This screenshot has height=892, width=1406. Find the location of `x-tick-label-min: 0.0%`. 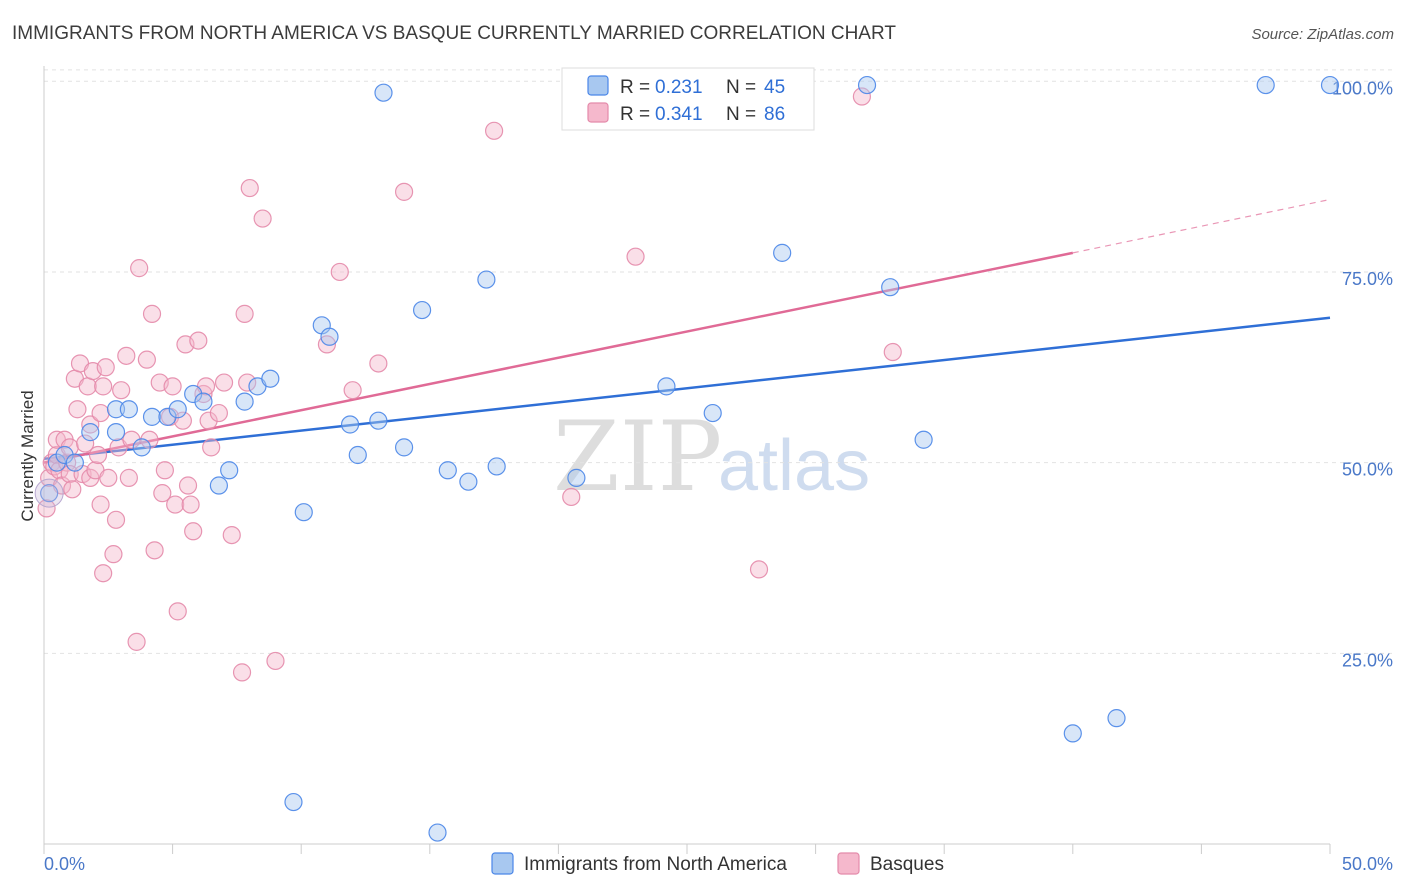

x-tick-label-min: 0.0% is located at coordinates (64, 864).